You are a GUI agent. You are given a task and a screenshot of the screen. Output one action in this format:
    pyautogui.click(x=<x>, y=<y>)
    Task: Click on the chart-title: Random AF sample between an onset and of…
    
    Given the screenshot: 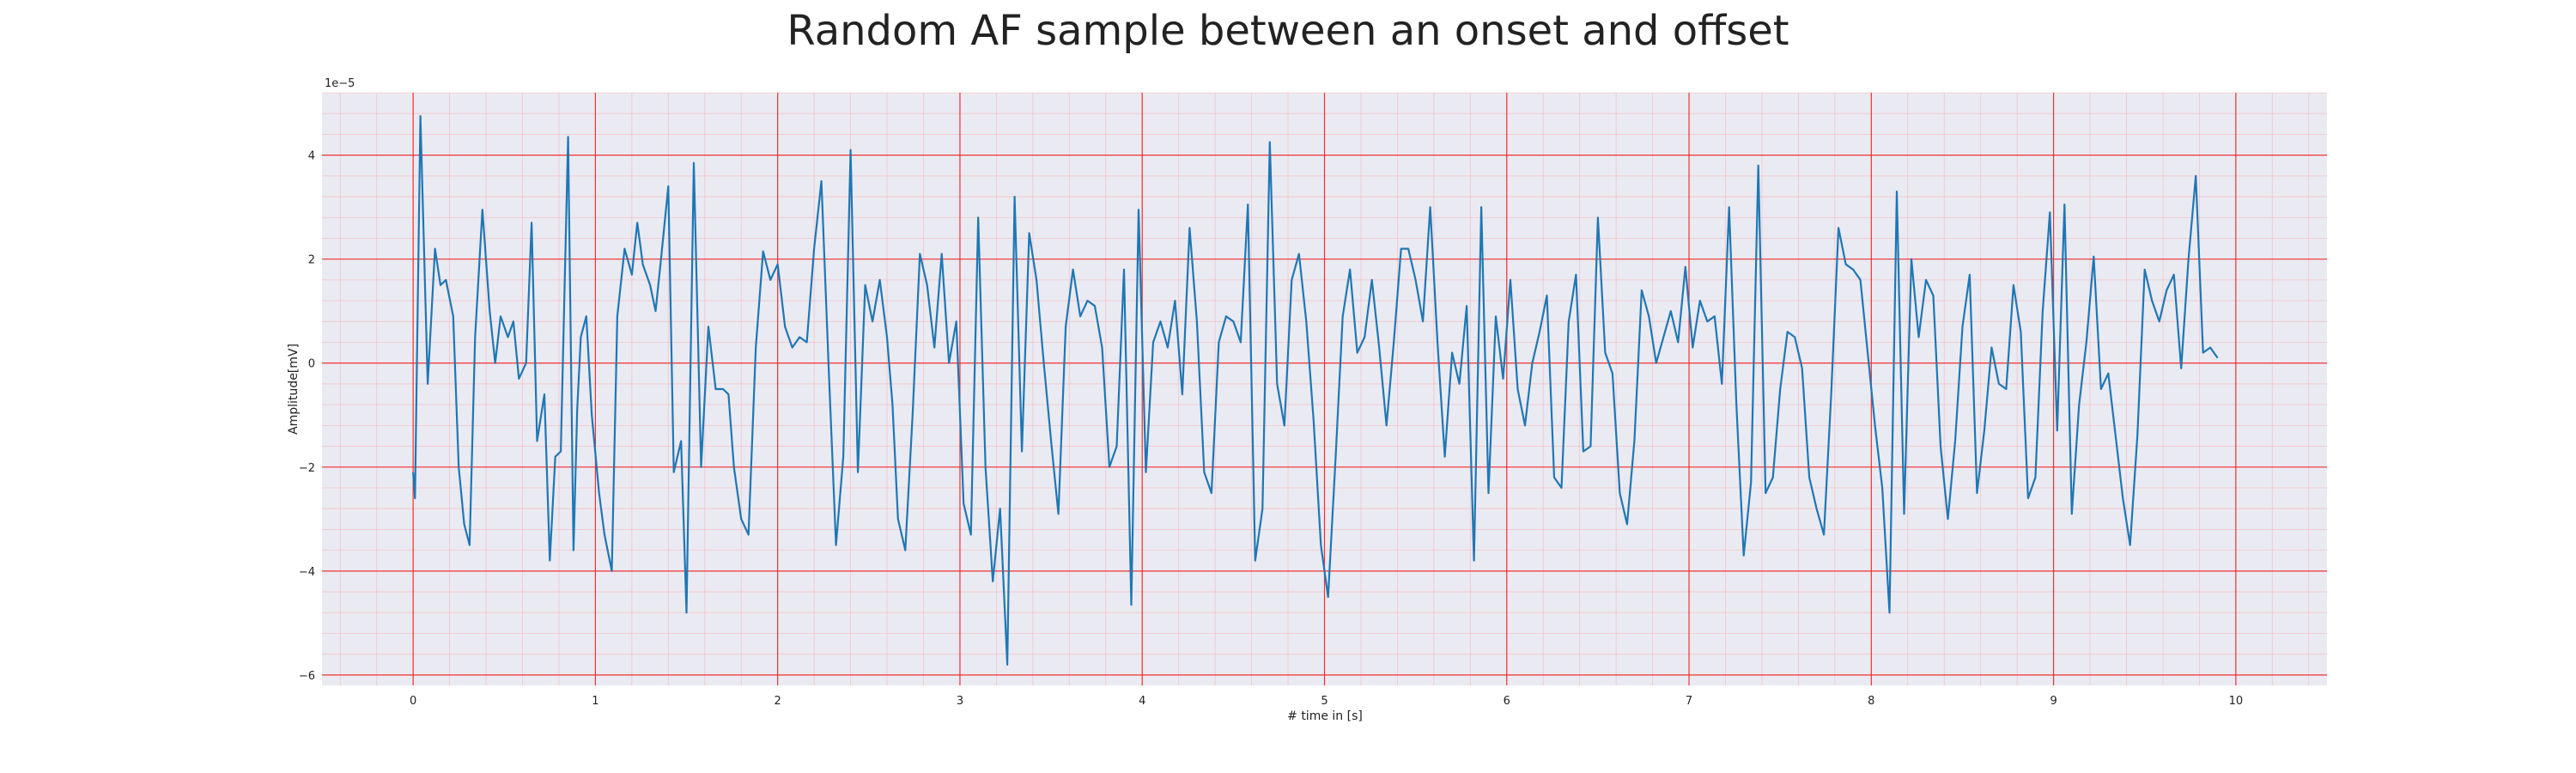 What is the action you would take?
    pyautogui.click(x=1288, y=31)
    